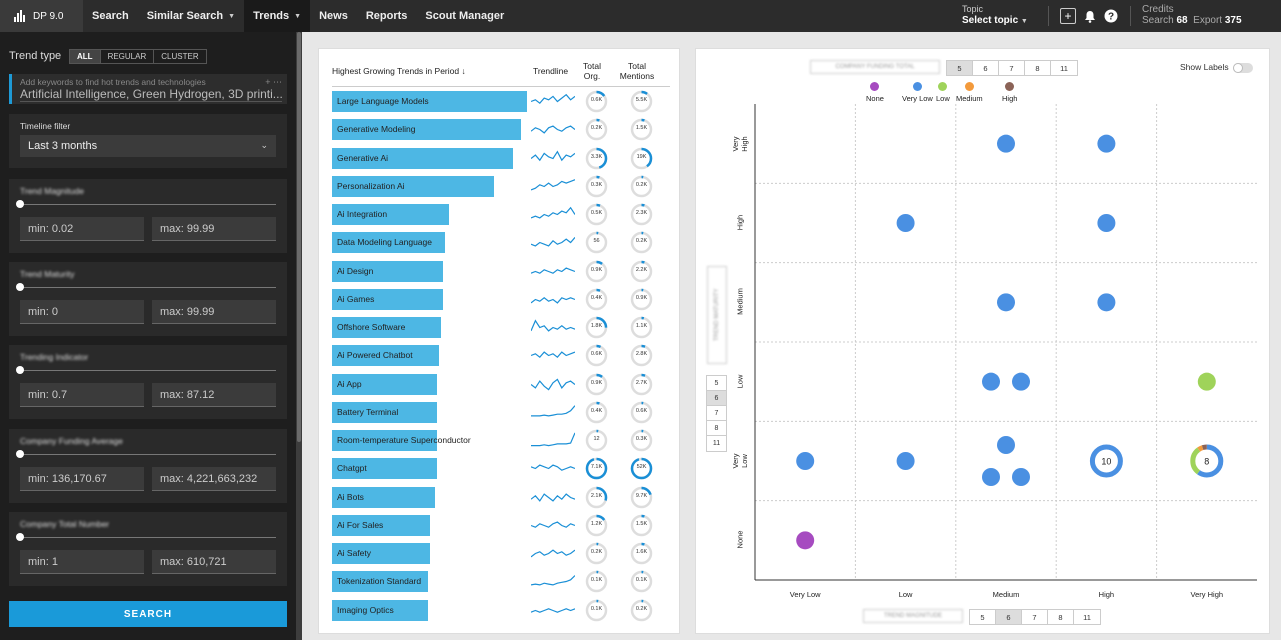  I want to click on trend-row: Imaging Optics 0.1K 0.2K, so click(497, 610).